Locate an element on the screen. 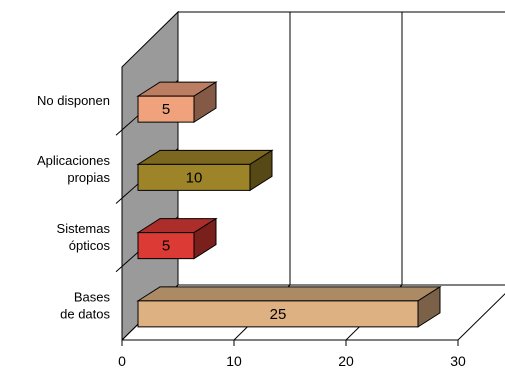 The image size is (505, 379). data-label: 10 is located at coordinates (194, 177).